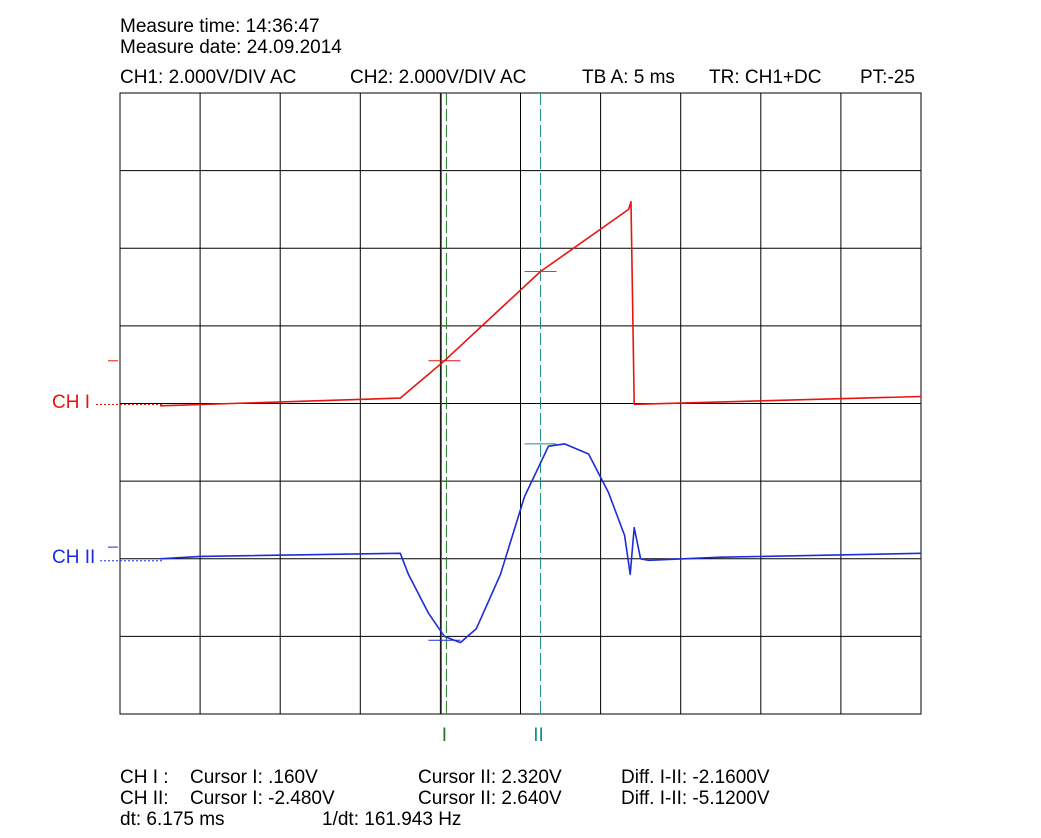 The width and height of the screenshot is (1041, 838). What do you see at coordinates (392, 819) in the screenshot?
I see `readout-inverse-dt: 1/dt: 161.943 Hz` at bounding box center [392, 819].